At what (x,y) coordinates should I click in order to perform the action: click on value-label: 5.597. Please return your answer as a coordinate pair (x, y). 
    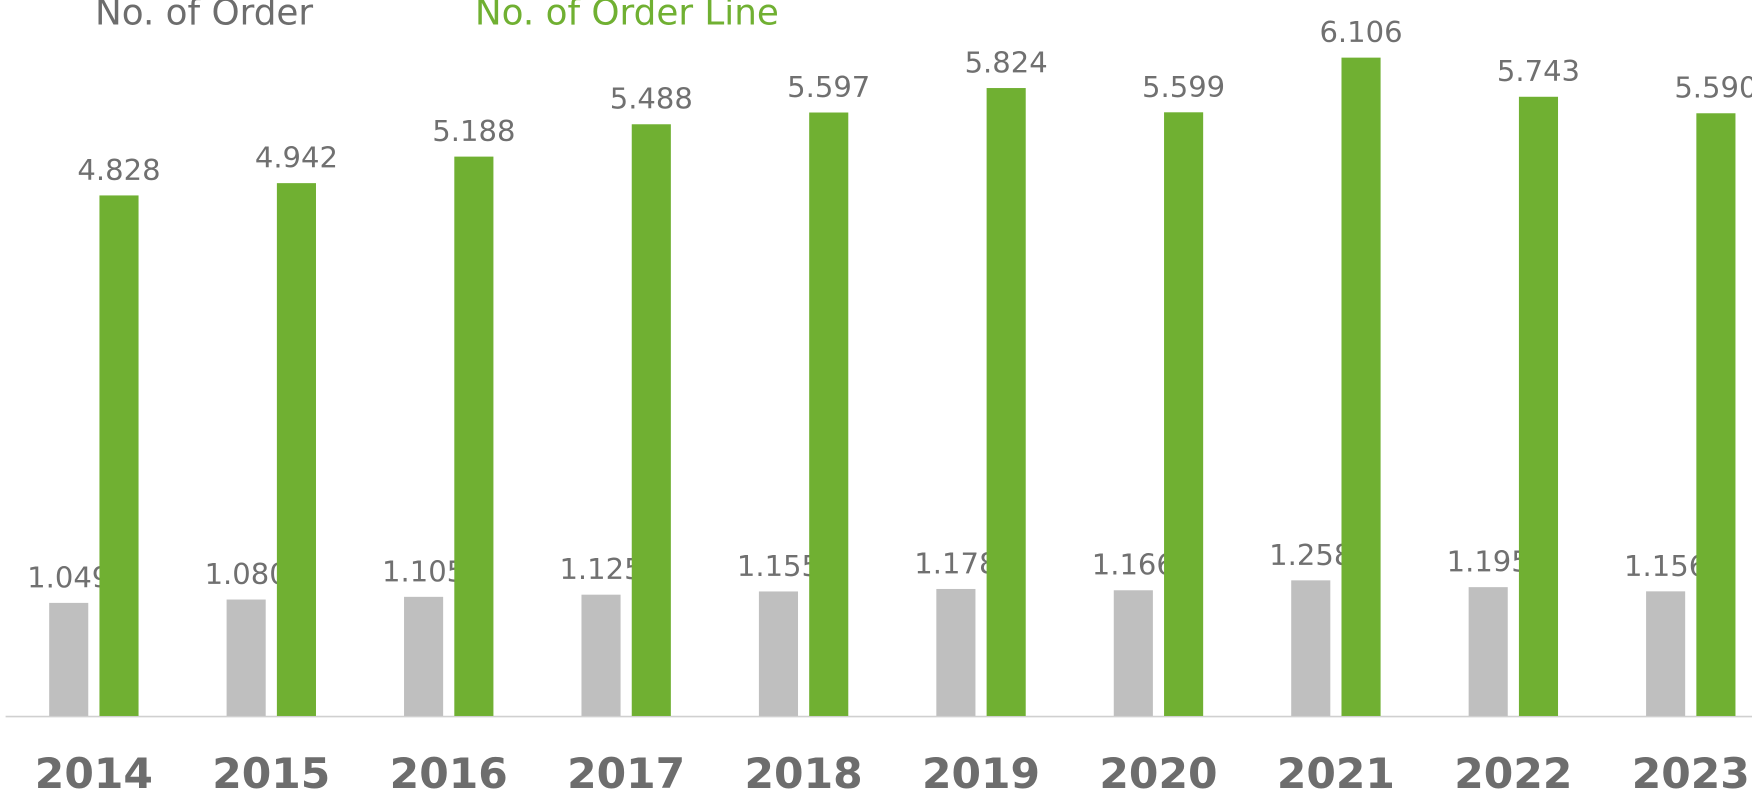
    Looking at the image, I should click on (828, 87).